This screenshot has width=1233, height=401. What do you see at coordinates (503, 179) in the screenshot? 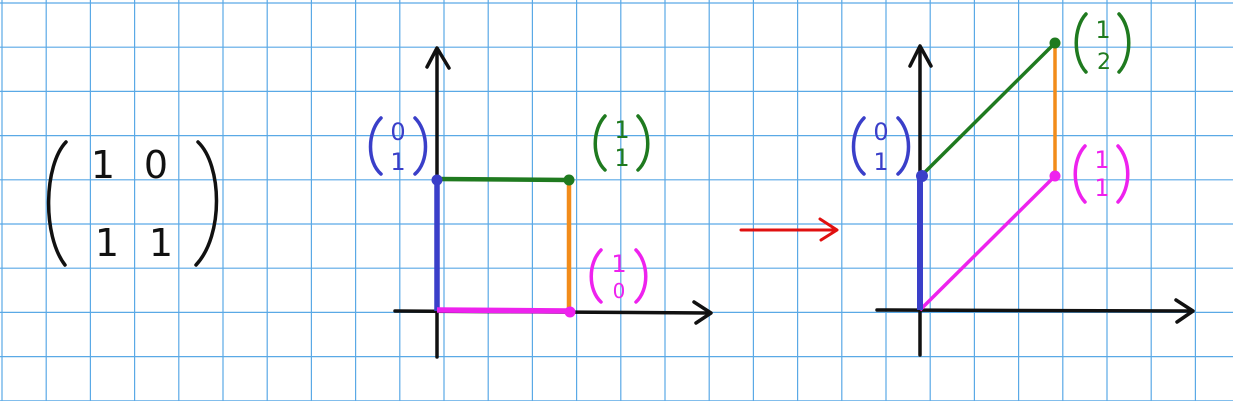
I see `square-top-edge` at bounding box center [503, 179].